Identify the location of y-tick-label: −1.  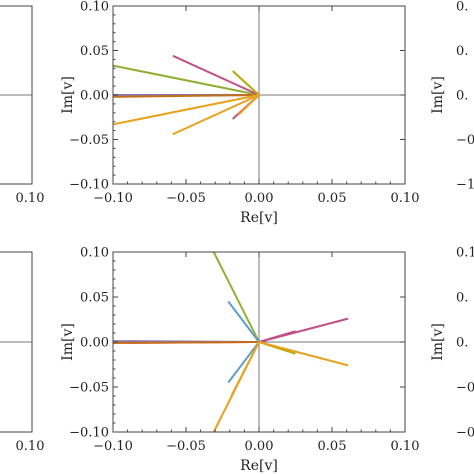
(465, 185).